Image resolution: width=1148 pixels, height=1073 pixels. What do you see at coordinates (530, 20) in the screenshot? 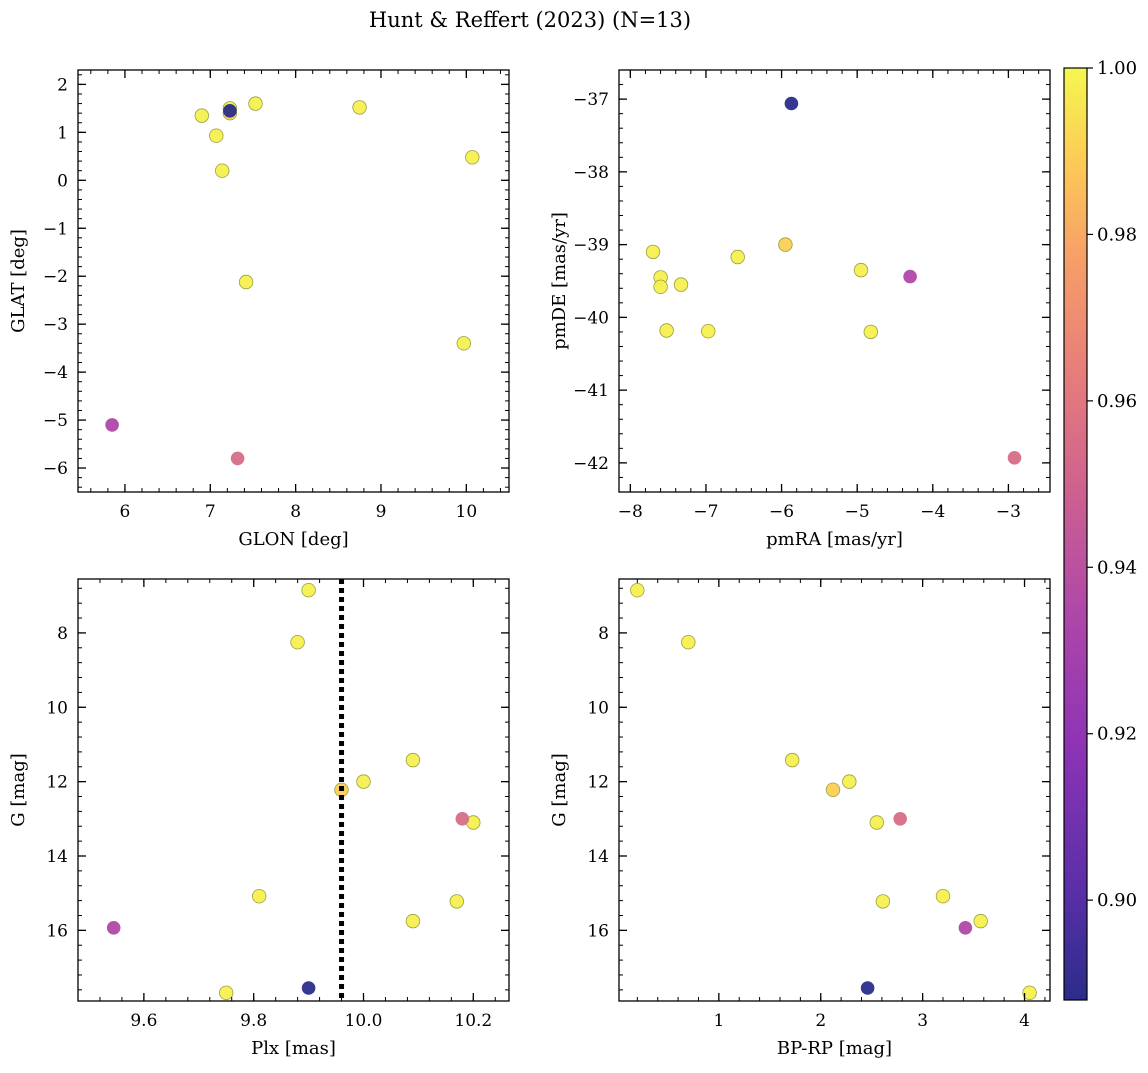
I see `chart-title: Hunt & Reffert (2023) (N=13)` at bounding box center [530, 20].